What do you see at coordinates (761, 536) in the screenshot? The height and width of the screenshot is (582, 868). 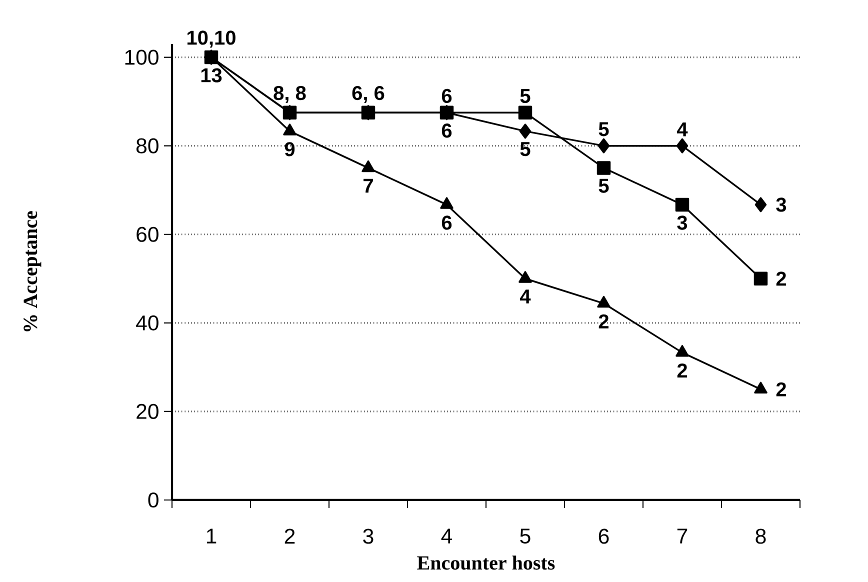 I see `x-tick-label: 8` at bounding box center [761, 536].